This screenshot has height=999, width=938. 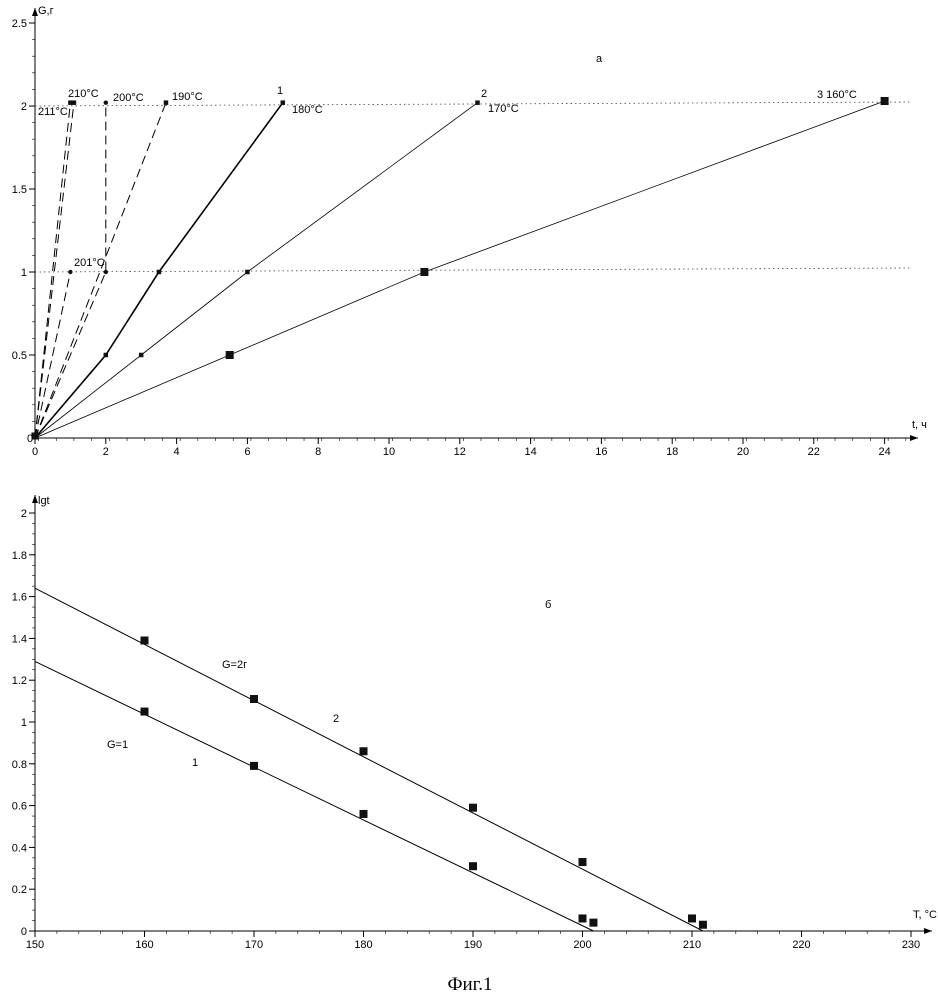 I want to click on x-tick-label: 16, so click(x=601, y=452).